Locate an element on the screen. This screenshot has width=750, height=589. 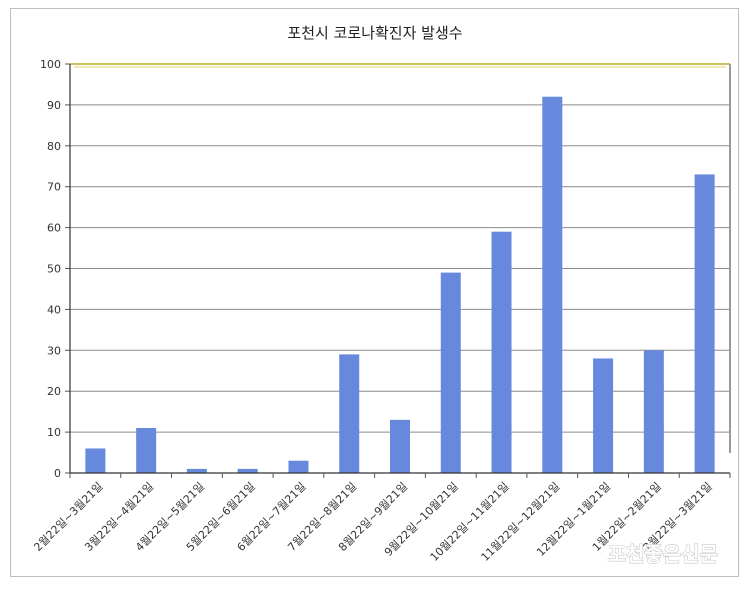
y-tick-label: 80 is located at coordinates (54, 146).